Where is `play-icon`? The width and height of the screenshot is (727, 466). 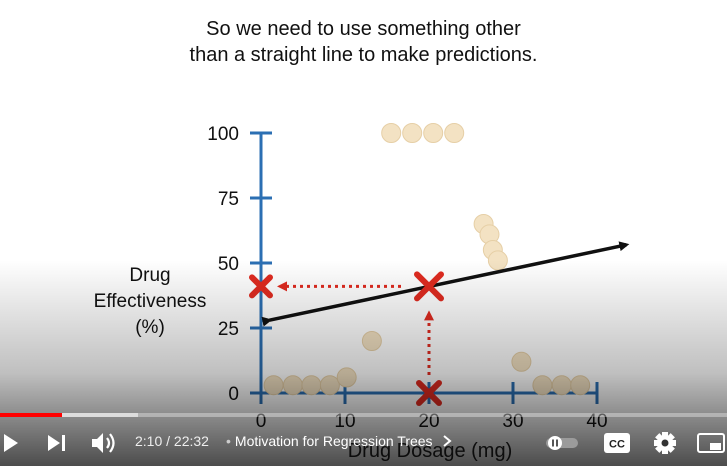 play-icon is located at coordinates (11, 443).